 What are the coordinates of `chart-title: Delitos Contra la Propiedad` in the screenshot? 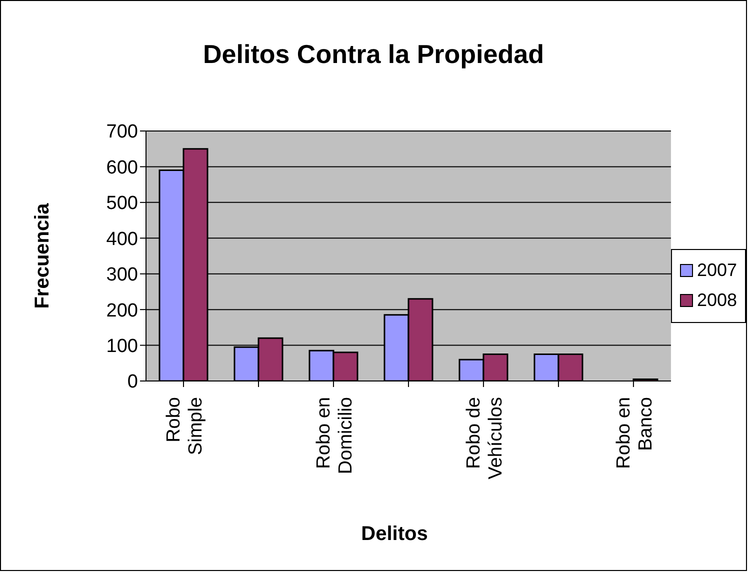 It's located at (373, 54).